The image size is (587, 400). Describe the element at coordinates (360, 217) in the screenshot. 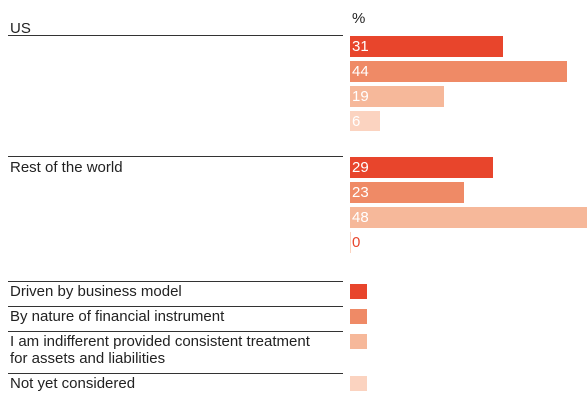

I see `value-label: 48` at that location.